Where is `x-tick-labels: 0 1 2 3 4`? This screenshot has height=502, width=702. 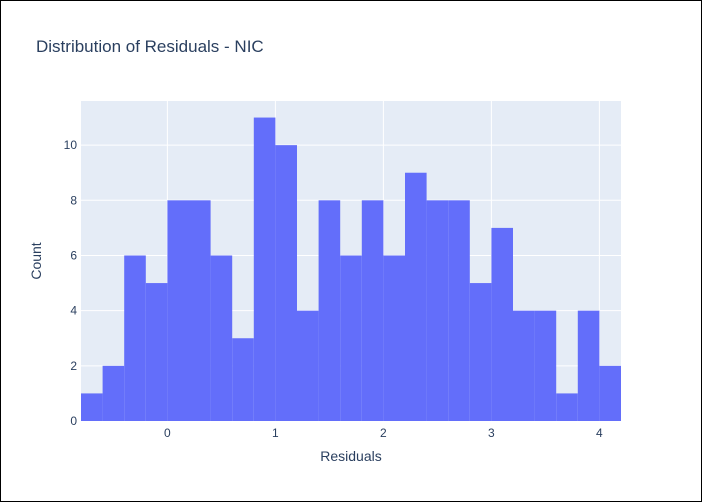
x-tick-labels: 0 1 2 3 4 is located at coordinates (383, 433).